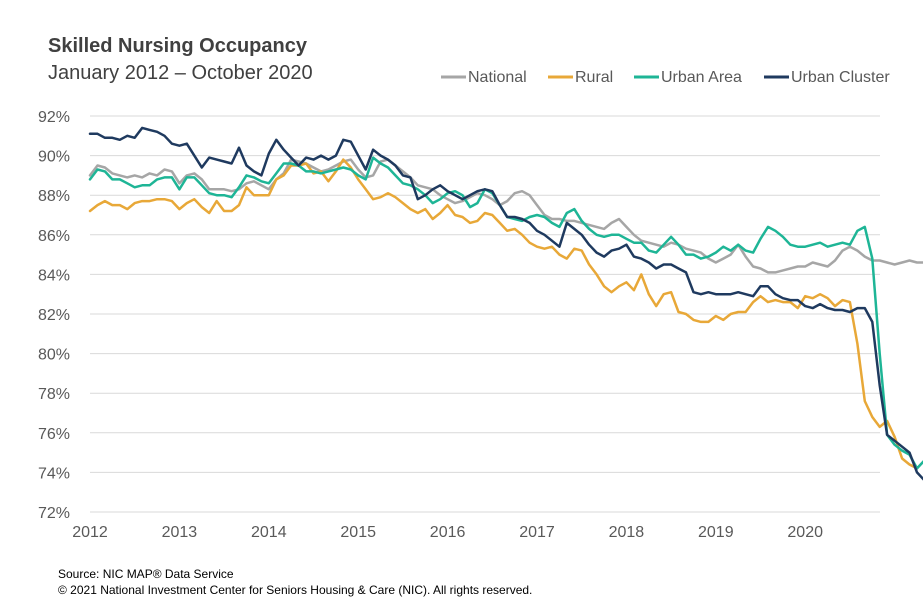 This screenshot has height=603, width=923. What do you see at coordinates (54, 117) in the screenshot?
I see `y-tick-label: 92%` at bounding box center [54, 117].